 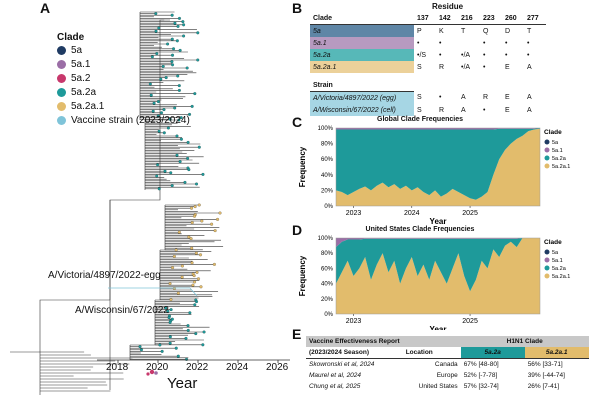 What do you see at coordinates (481, 364) in the screenshot?
I see `ve-value-5a2a: 67% [48-80]` at bounding box center [481, 364].